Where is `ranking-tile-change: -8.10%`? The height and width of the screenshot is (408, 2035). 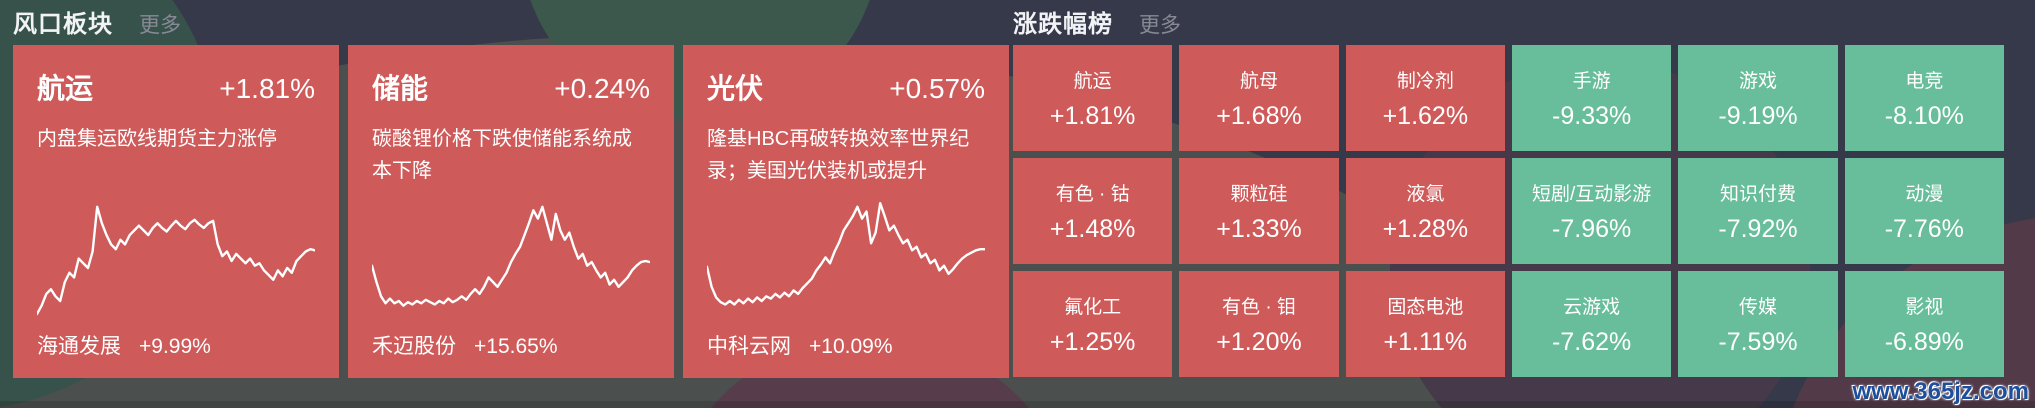
ranking-tile-change: -8.10% is located at coordinates (1924, 115).